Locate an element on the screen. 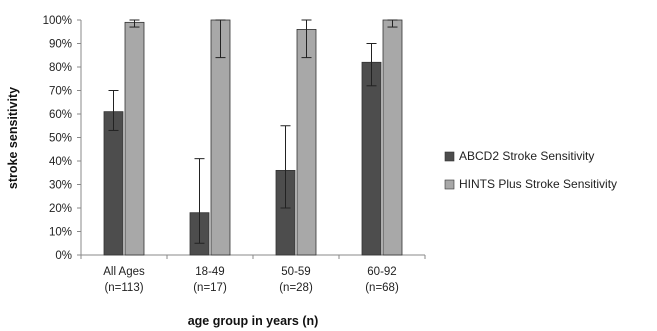  x-tick-label: (n=68) is located at coordinates (382, 288).